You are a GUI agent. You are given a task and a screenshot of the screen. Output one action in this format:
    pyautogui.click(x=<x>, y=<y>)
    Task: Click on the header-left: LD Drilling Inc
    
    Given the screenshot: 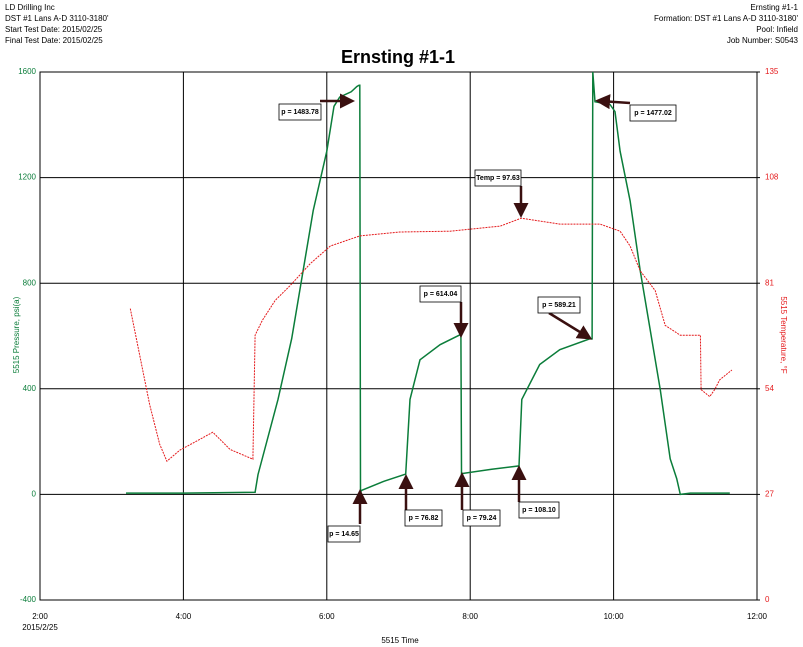 What is the action you would take?
    pyautogui.click(x=30, y=7)
    